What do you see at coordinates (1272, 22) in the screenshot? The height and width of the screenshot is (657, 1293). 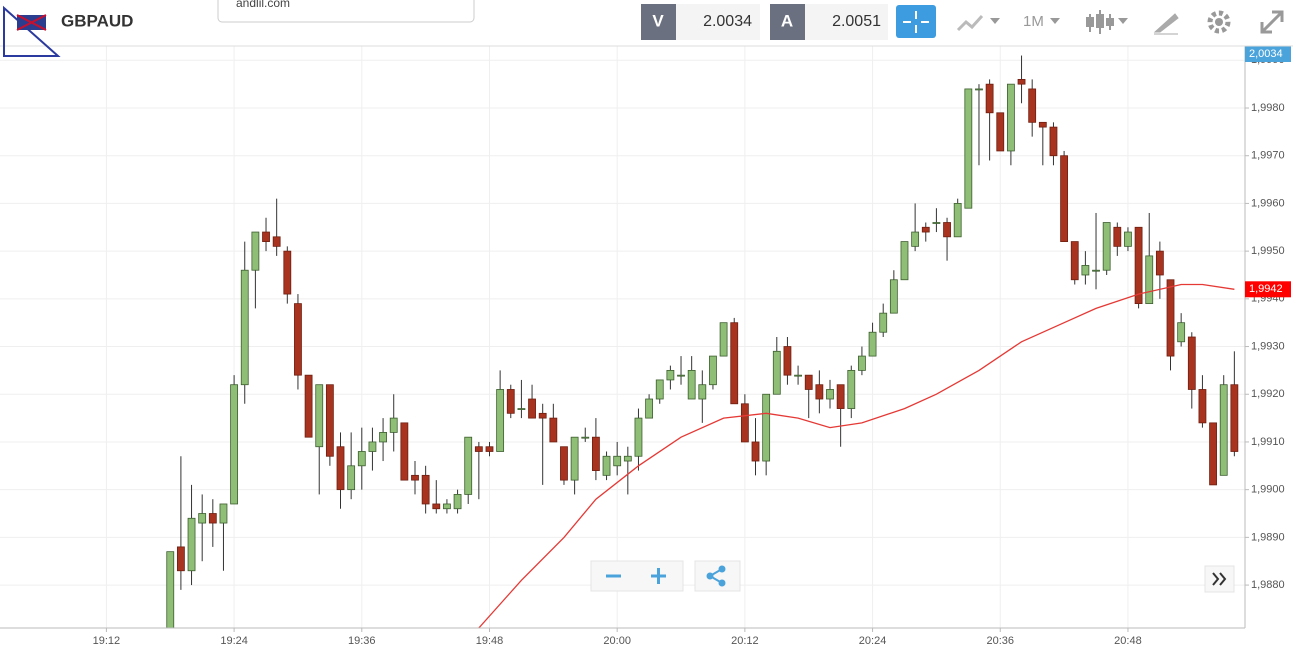 I see `fullscreen-icon` at bounding box center [1272, 22].